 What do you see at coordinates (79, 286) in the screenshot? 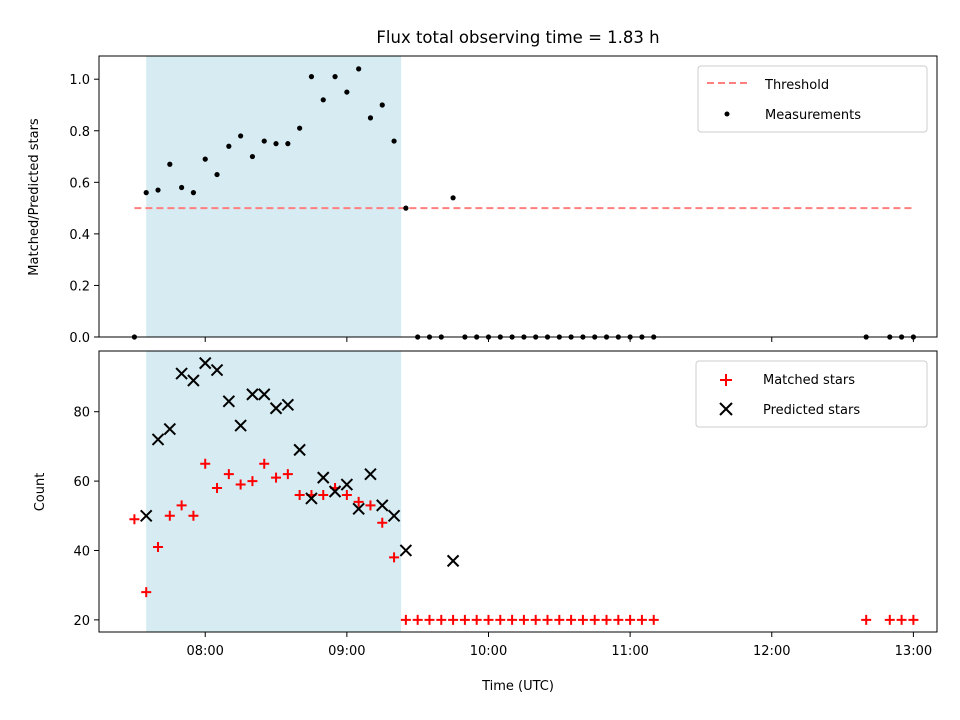
I see `y-tick-label: 0.2` at bounding box center [79, 286].